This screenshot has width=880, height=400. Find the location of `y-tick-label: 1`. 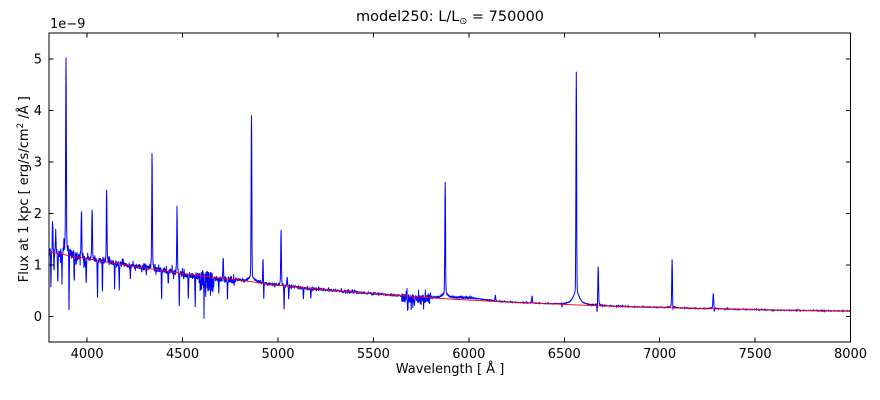

y-tick-label: 1 is located at coordinates (38, 265).